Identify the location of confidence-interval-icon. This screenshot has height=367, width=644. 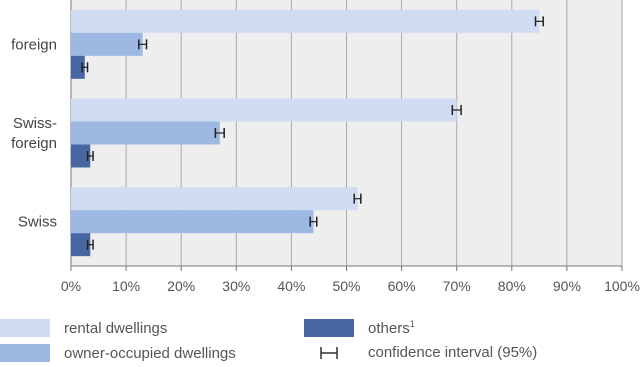
(329, 353).